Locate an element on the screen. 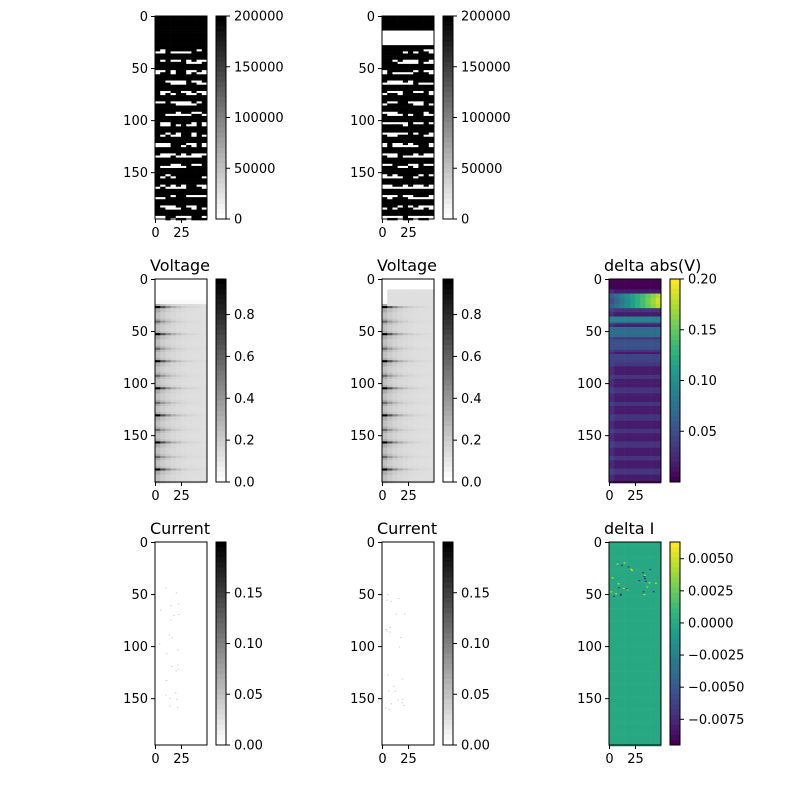 This screenshot has height=800, width=800. colorbar-tick-label: 0 is located at coordinates (465, 220).